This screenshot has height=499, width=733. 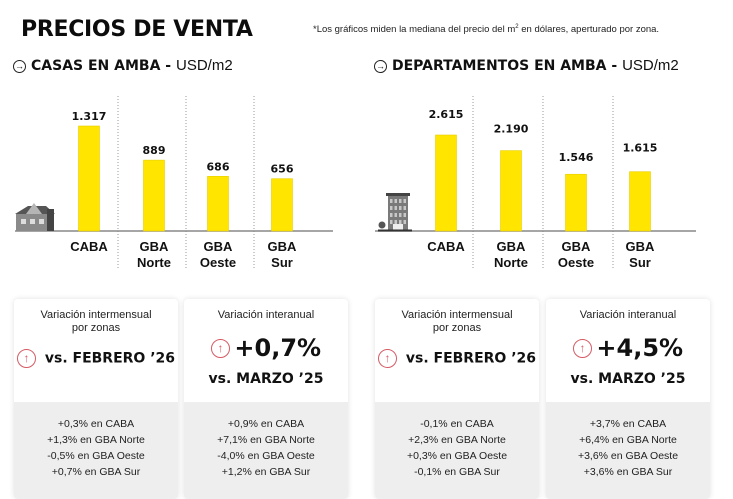 What do you see at coordinates (395, 212) in the screenshot?
I see `building-icon` at bounding box center [395, 212].